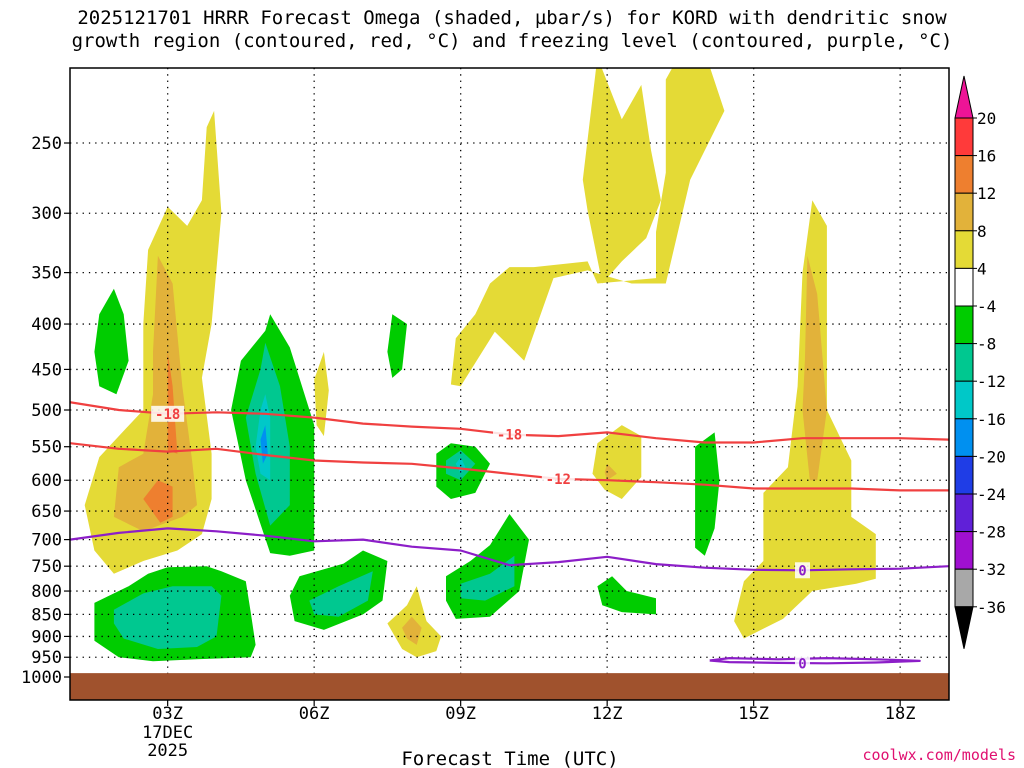 The height and width of the screenshot is (768, 1024). I want to click on colorbar-over-arrow, so click(964, 97).